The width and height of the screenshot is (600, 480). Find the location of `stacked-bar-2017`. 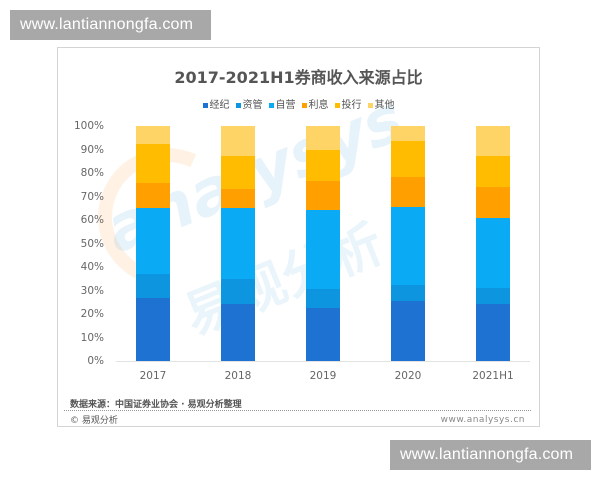

stacked-bar-2017 is located at coordinates (153, 243).